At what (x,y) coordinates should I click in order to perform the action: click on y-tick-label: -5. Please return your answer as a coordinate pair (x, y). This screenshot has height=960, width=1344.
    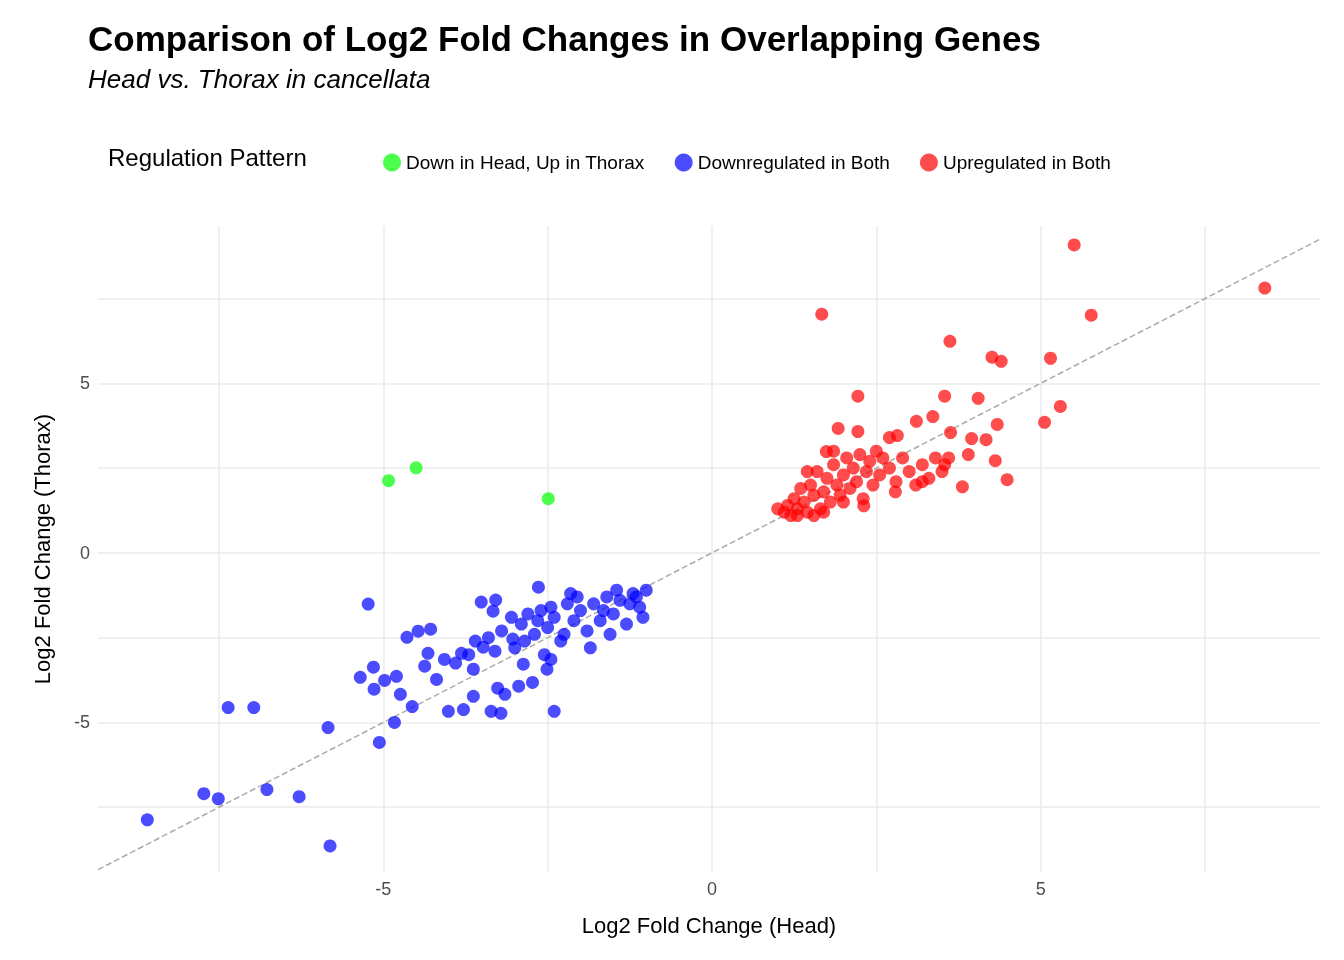
    Looking at the image, I should click on (81, 722).